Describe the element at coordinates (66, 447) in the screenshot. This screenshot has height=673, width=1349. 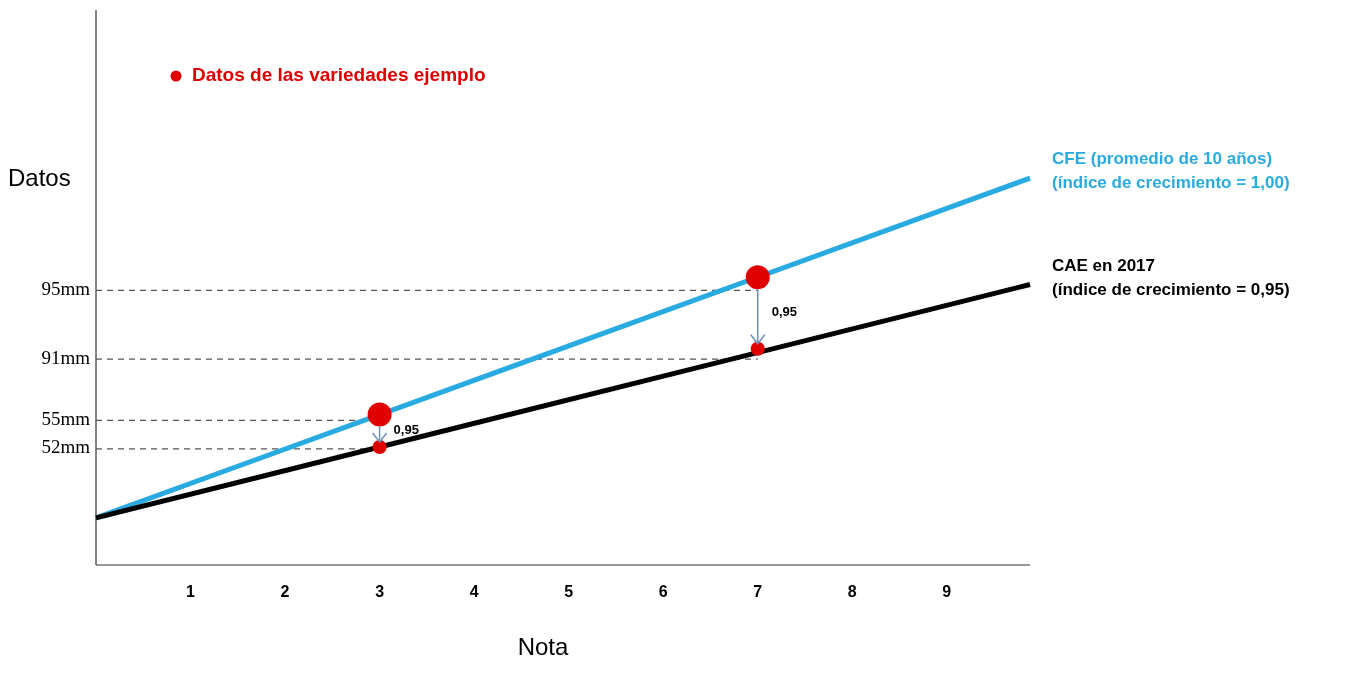
I see `ref-line-label: 52mm` at that location.